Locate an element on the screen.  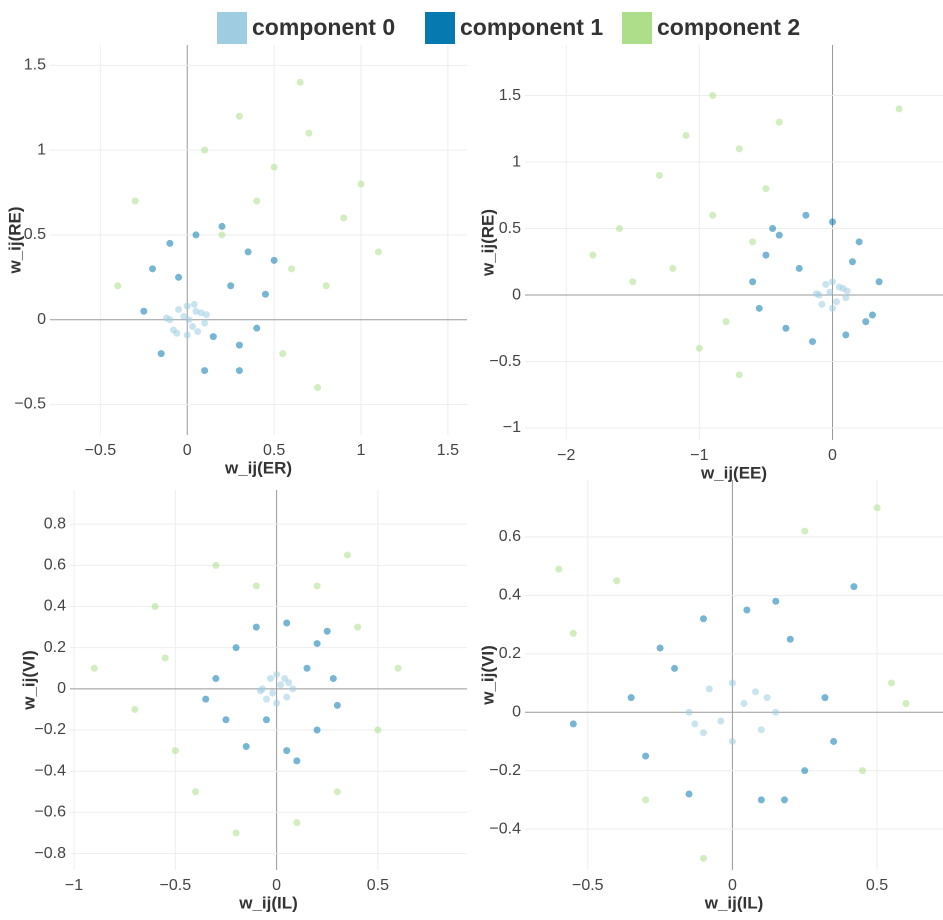
y-tick-label: −0.2 is located at coordinates (50, 729).